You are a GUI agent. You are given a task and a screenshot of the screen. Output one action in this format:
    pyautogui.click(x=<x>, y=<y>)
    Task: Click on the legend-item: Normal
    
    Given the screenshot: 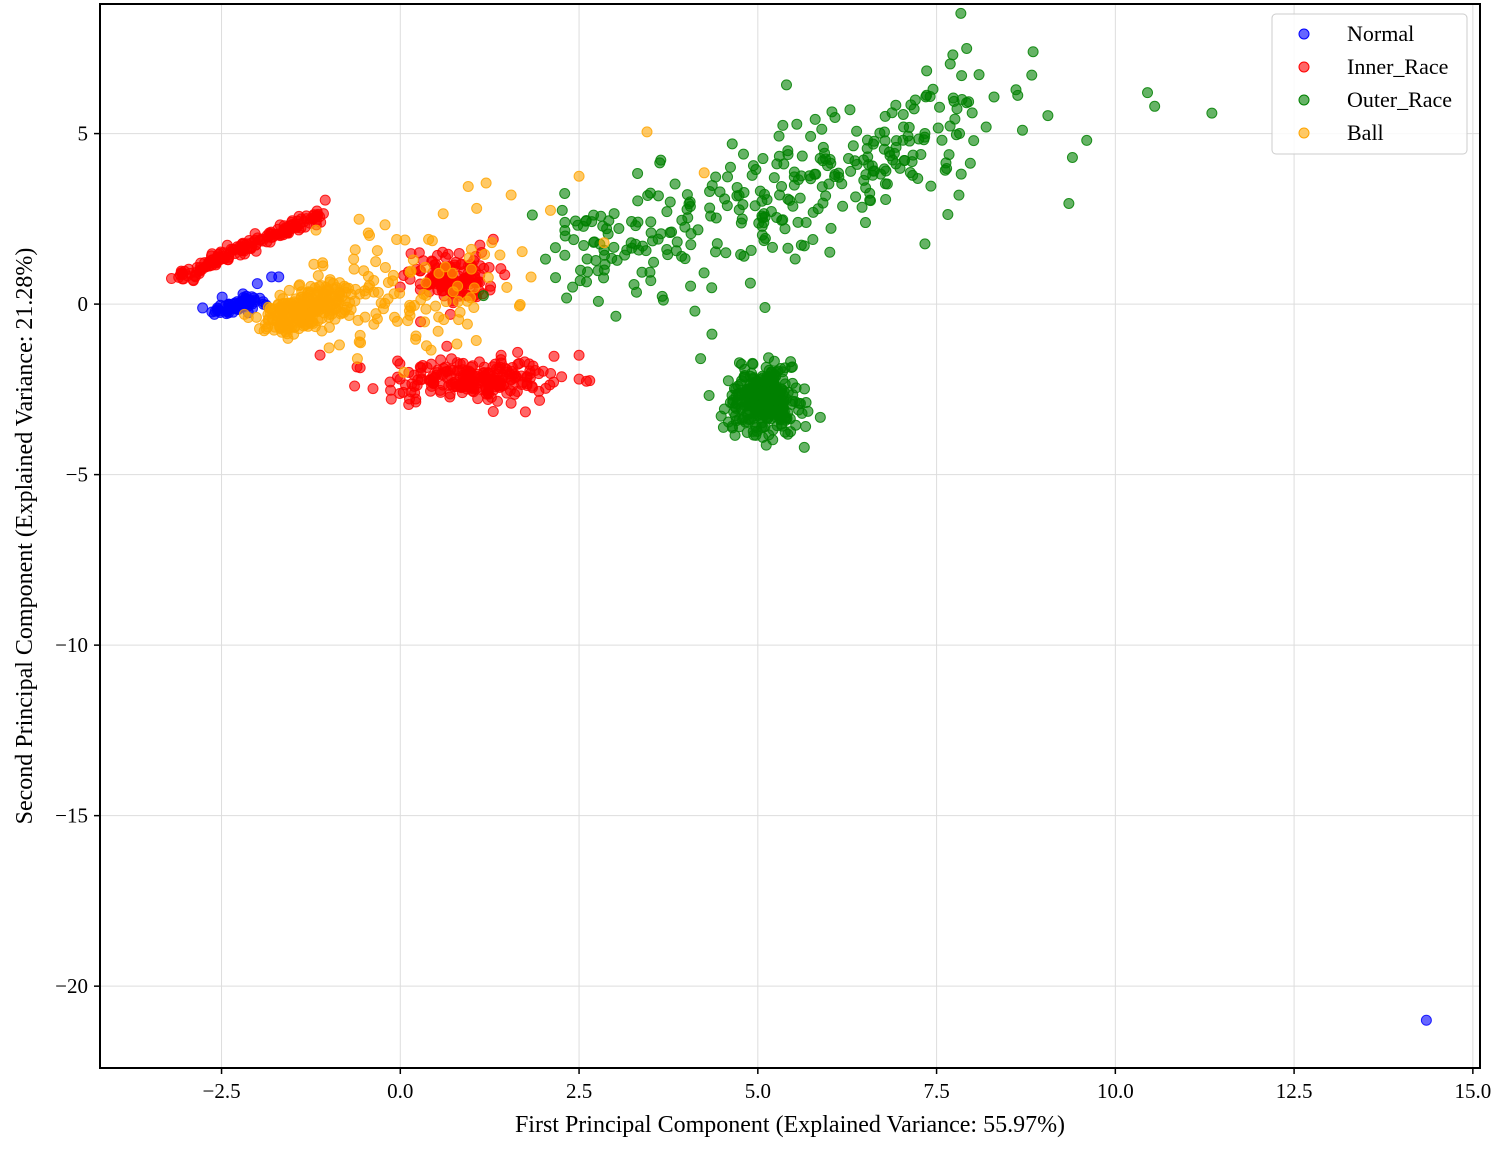 What is the action you would take?
    pyautogui.click(x=1356, y=33)
    